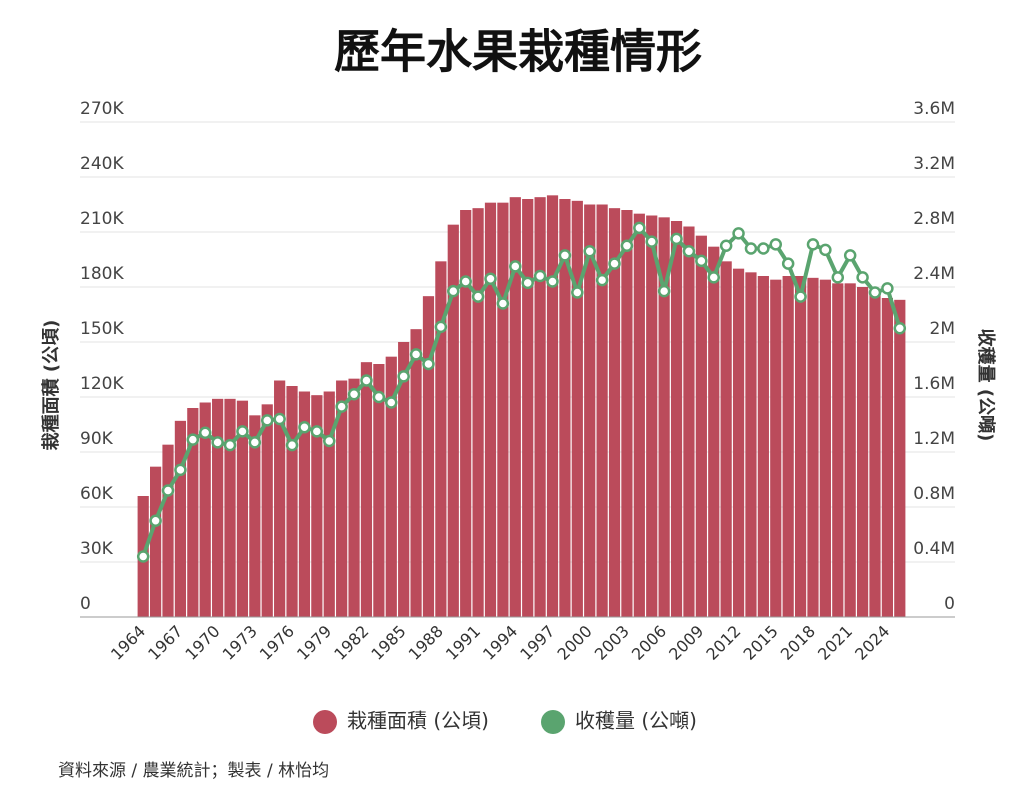 This screenshot has width=1024, height=805. Describe the element at coordinates (102, 274) in the screenshot. I see `y-tick-label: 180K` at that location.